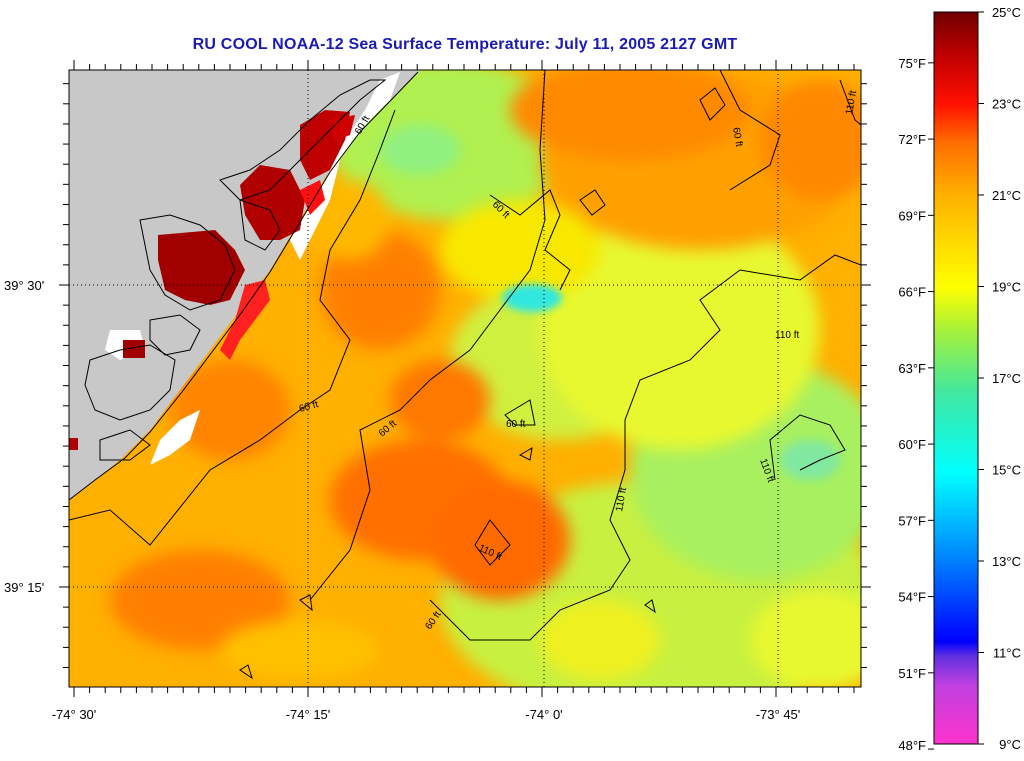 The image size is (1024, 761). I want to click on colorbar-label: 54°F, so click(912, 597).